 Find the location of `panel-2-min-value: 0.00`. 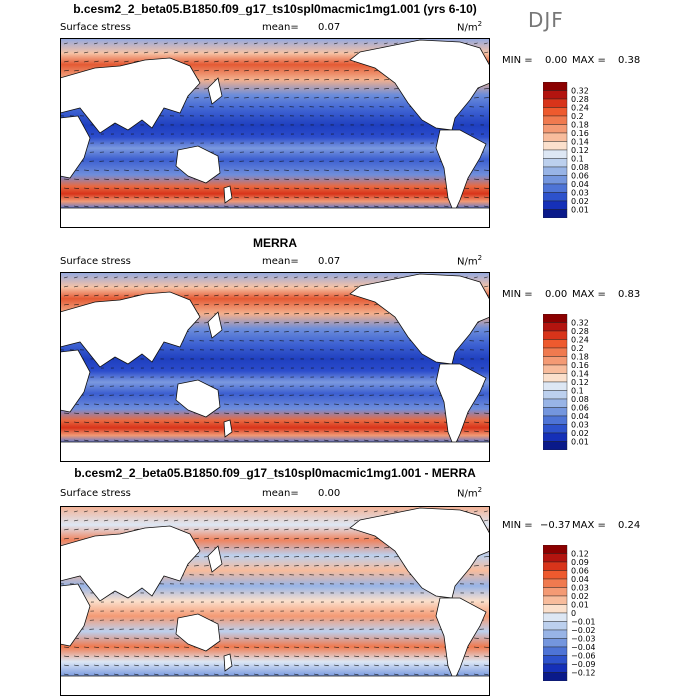

panel-2-min-value: 0.00 is located at coordinates (556, 294).